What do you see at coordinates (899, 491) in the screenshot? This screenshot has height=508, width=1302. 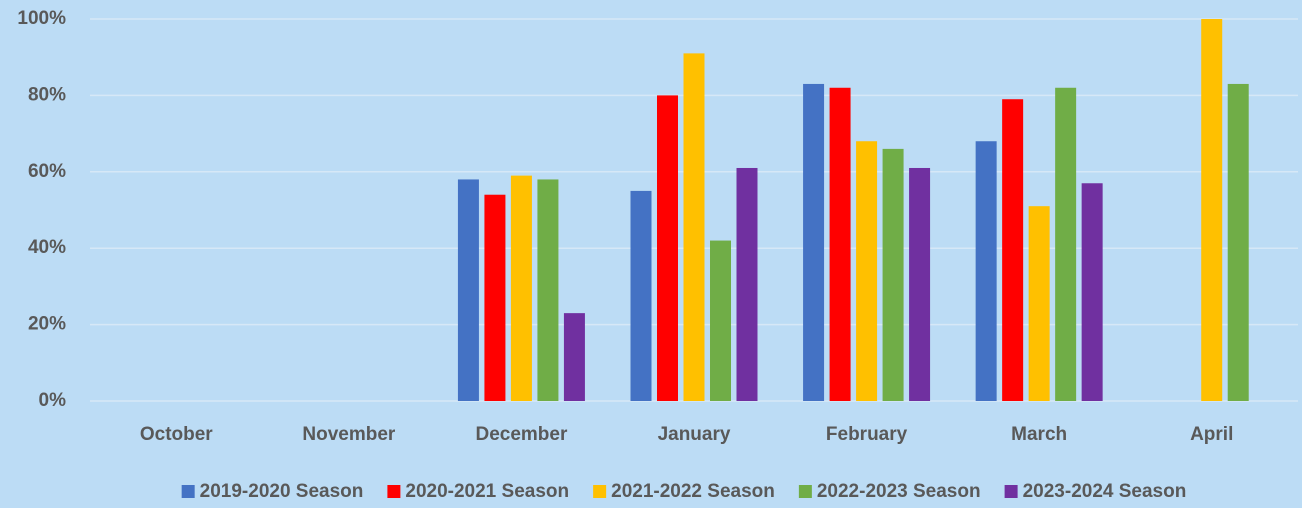 I see `legend-label: 2022-2023 Season` at bounding box center [899, 491].